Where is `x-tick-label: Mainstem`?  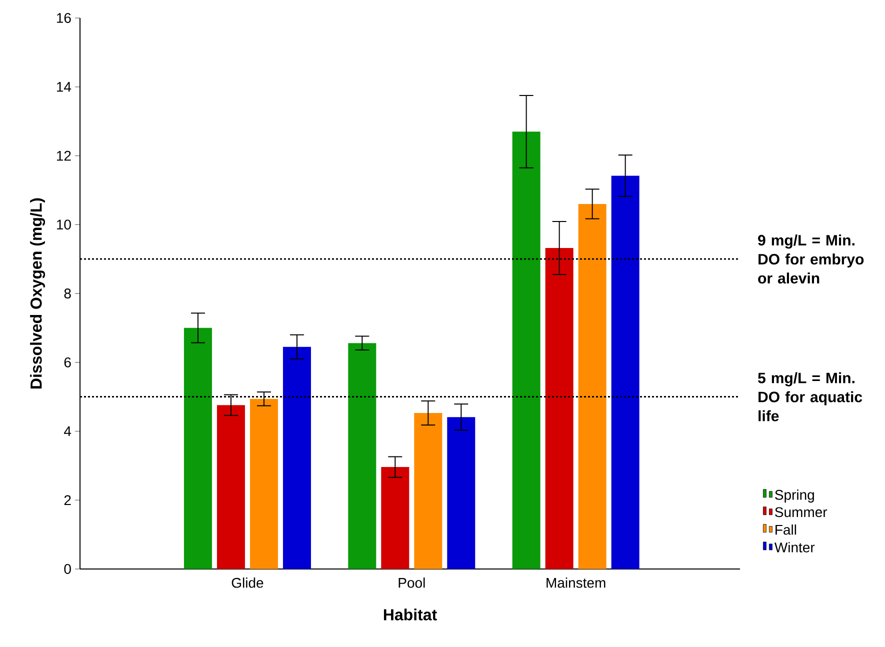
x-tick-label: Mainstem is located at coordinates (576, 583).